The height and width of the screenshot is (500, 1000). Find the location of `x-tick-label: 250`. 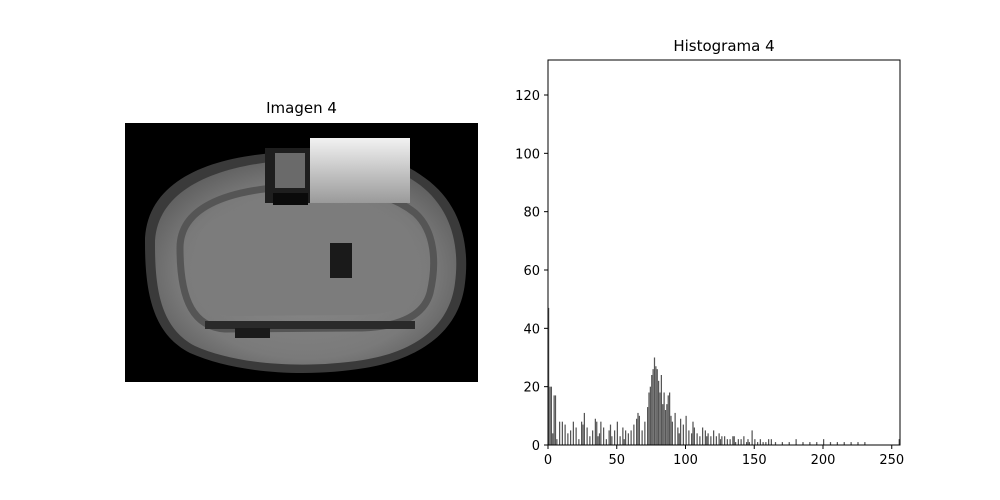

x-tick-label: 250 is located at coordinates (891, 460).